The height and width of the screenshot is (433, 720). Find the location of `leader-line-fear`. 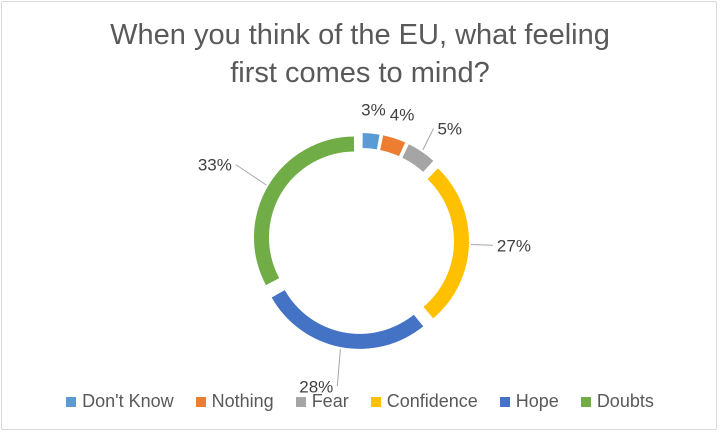

leader-line-fear is located at coordinates (428, 139).